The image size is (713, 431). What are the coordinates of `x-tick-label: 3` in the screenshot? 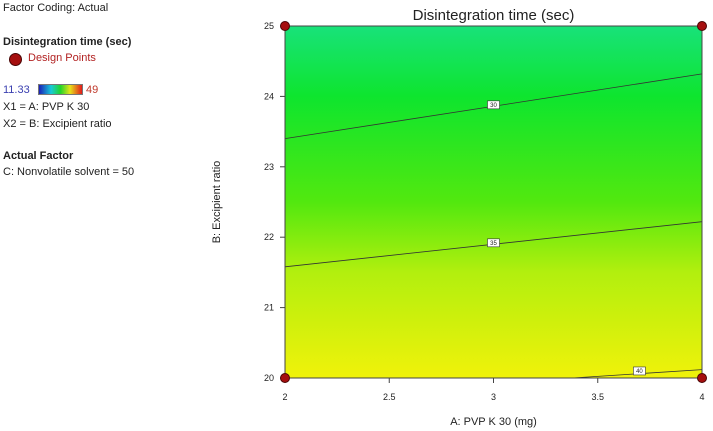 It's located at (493, 397).